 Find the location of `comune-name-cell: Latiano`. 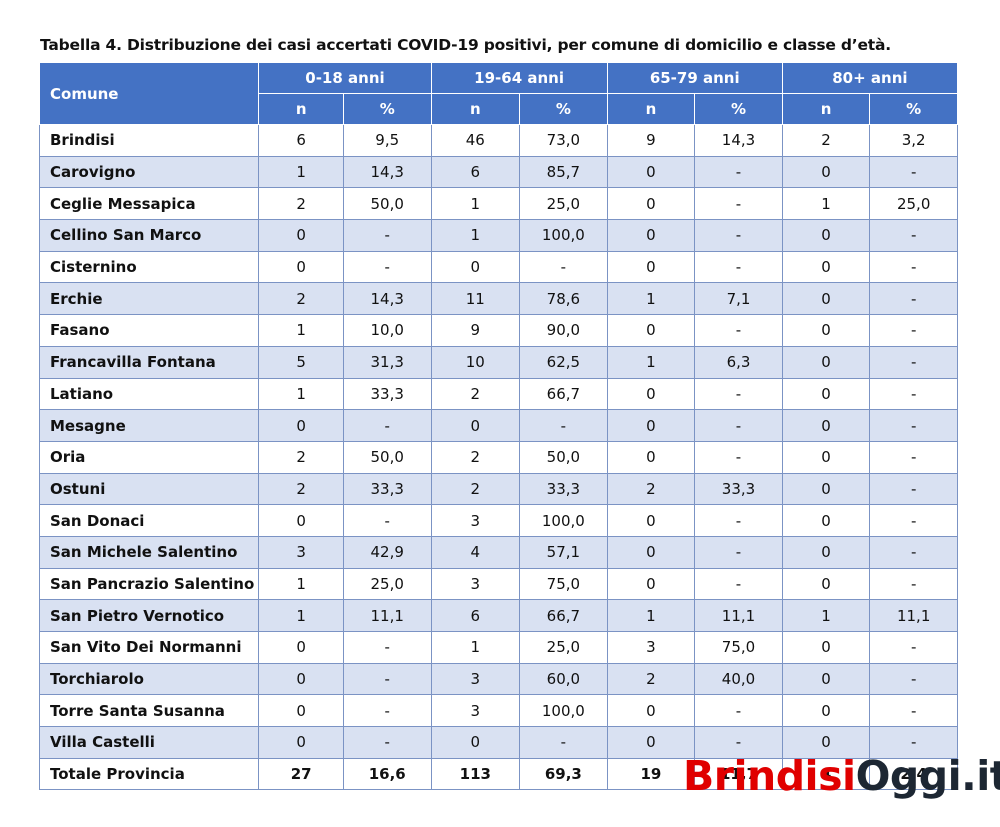

comune-name-cell: Latiano is located at coordinates (149, 394).